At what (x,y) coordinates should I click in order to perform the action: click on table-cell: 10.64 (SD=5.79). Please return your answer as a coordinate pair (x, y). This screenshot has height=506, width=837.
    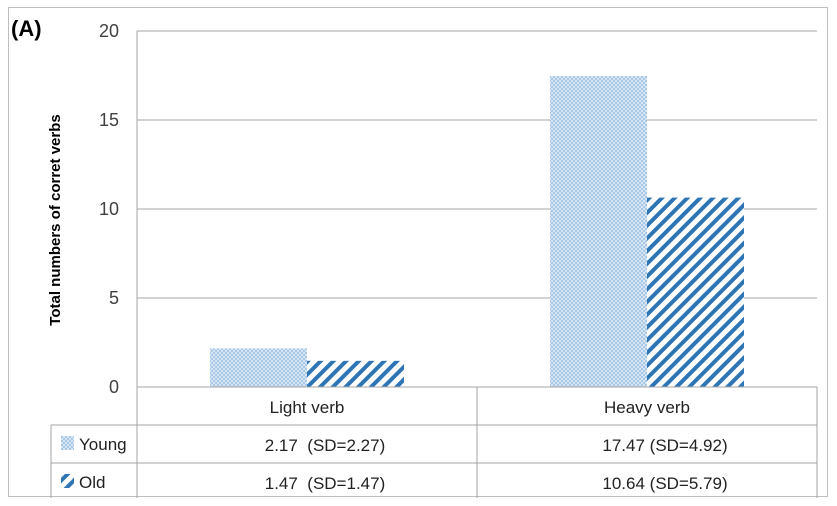
    Looking at the image, I should click on (664, 483).